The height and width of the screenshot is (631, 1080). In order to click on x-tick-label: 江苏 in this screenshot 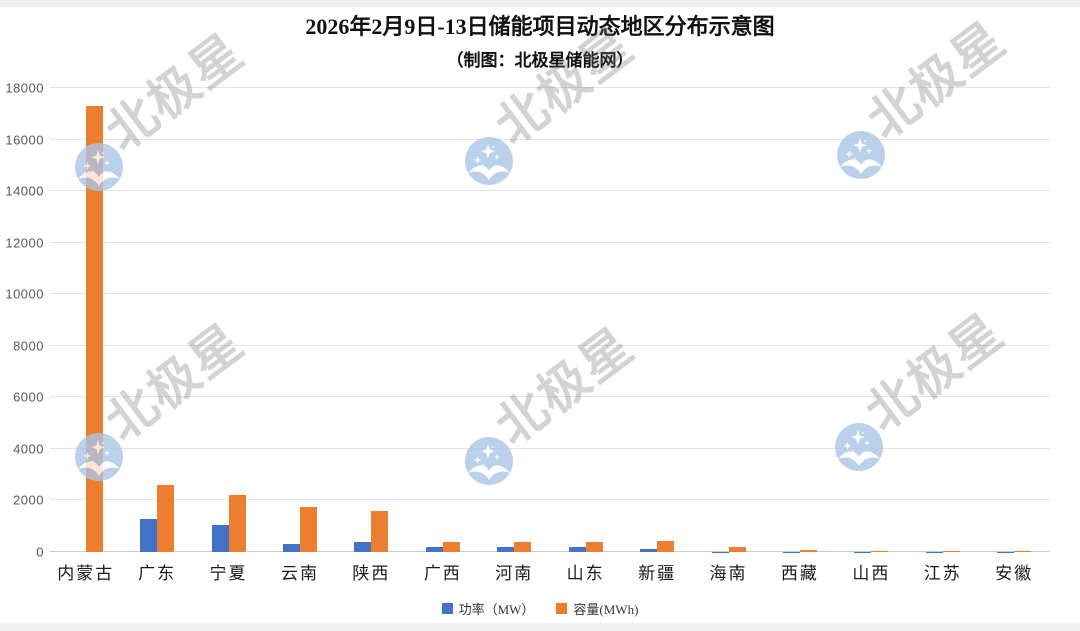, I will do `click(942, 573)`.